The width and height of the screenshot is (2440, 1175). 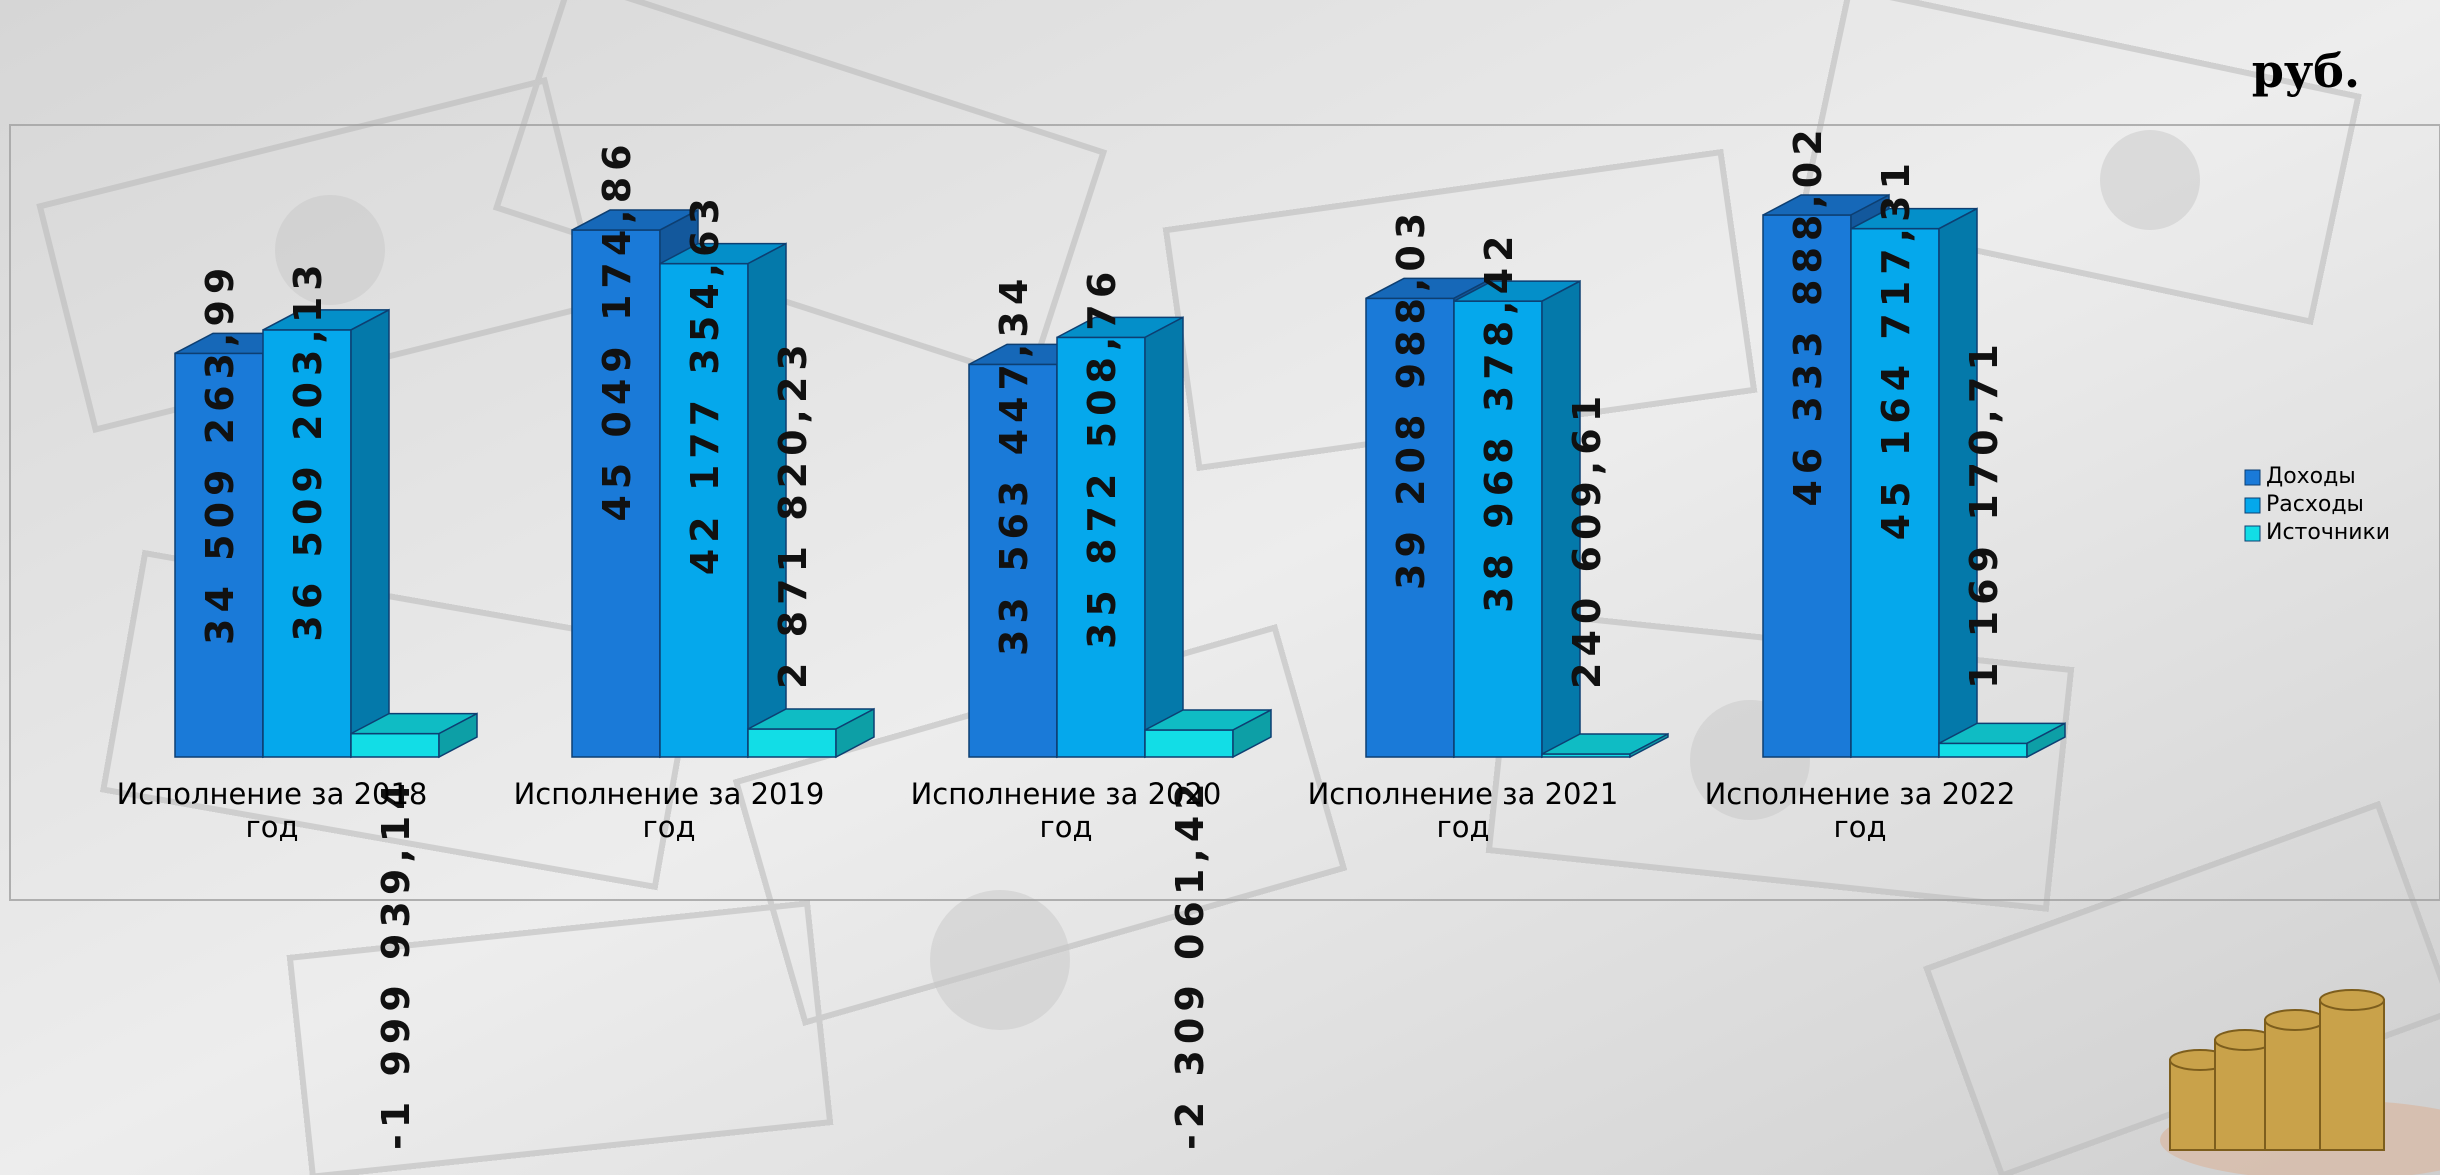 What do you see at coordinates (1808, 314) in the screenshot?
I see `data-label: 46 333 888,02` at bounding box center [1808, 314].